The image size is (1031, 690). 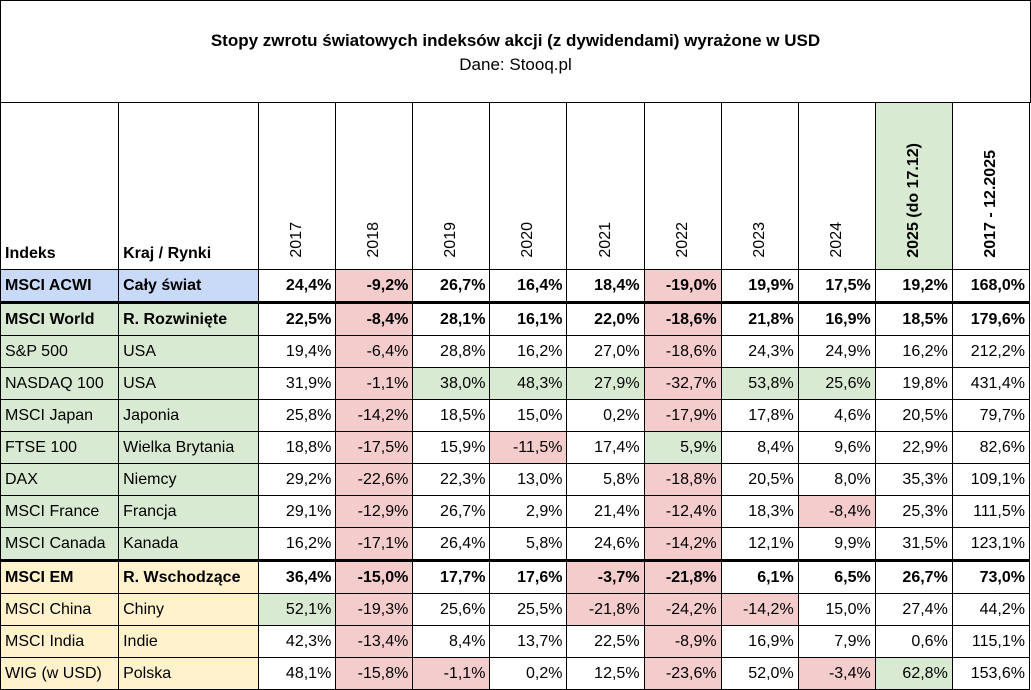 What do you see at coordinates (991, 641) in the screenshot?
I see `return-cell: 115,1%` at bounding box center [991, 641].